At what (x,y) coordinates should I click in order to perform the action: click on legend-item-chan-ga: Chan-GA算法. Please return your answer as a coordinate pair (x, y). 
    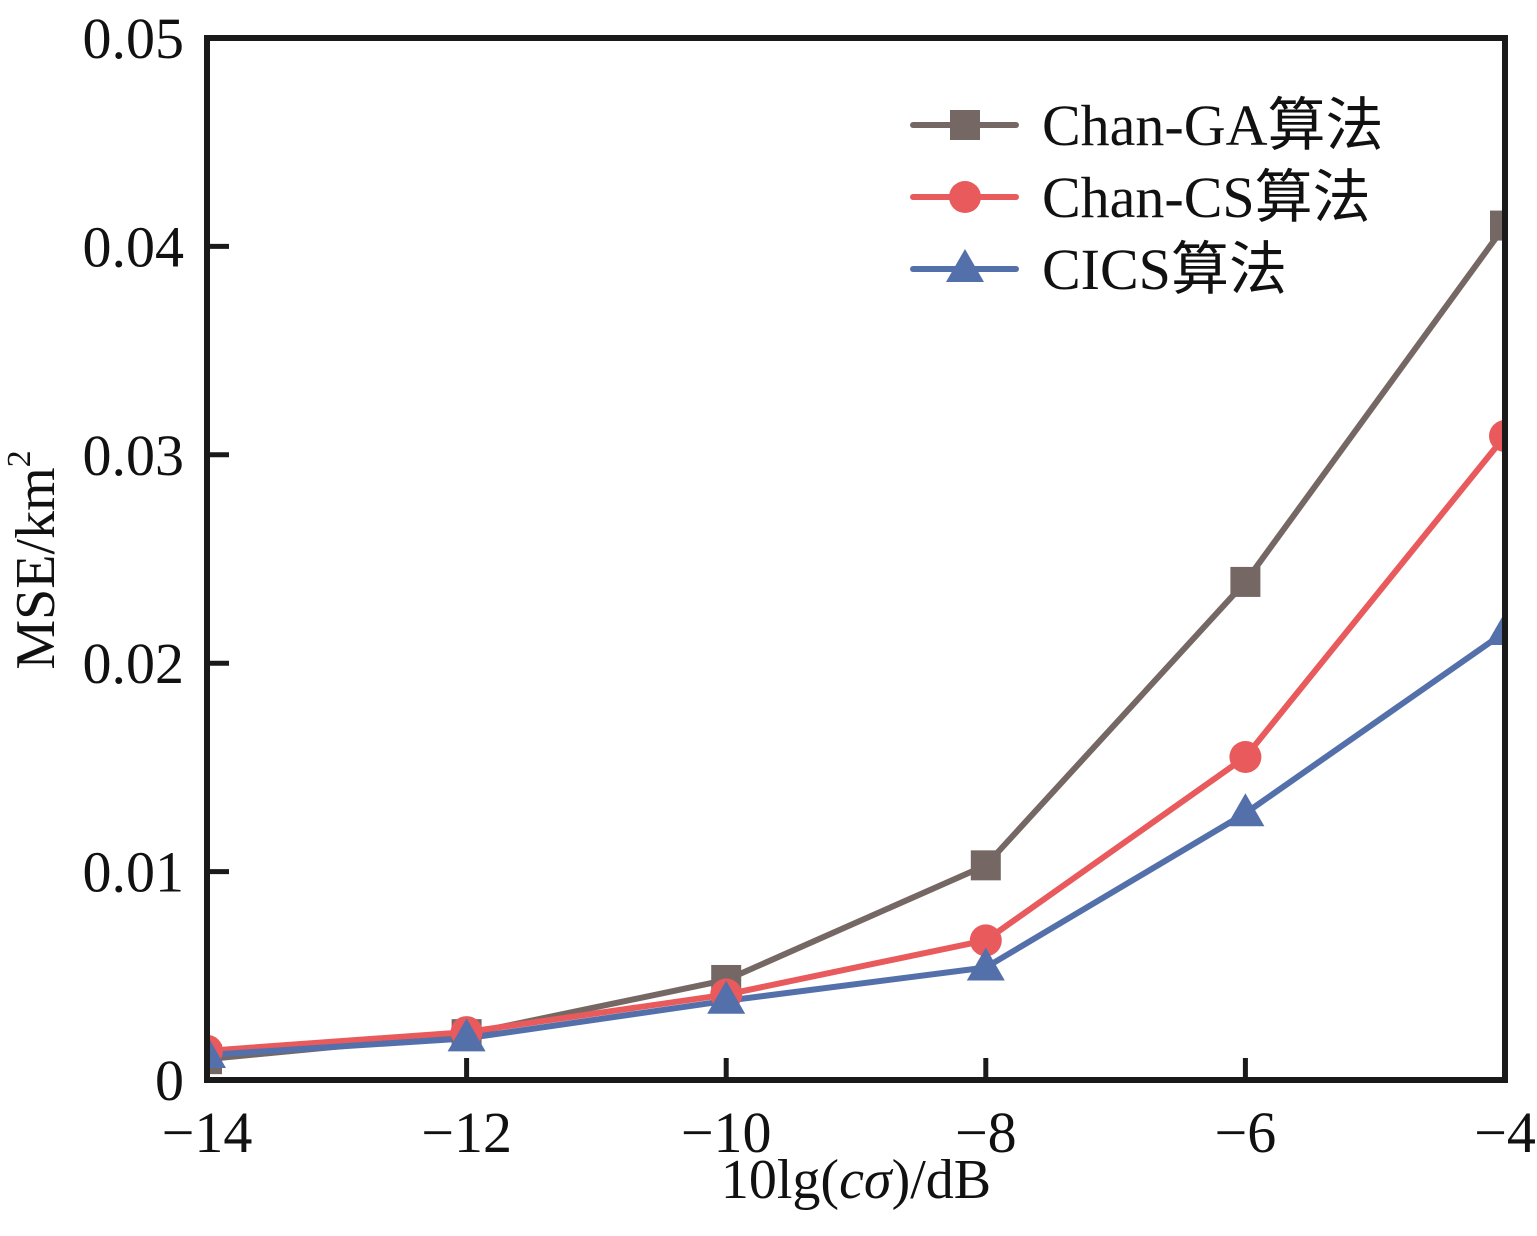
    Looking at the image, I should click on (1147, 125).